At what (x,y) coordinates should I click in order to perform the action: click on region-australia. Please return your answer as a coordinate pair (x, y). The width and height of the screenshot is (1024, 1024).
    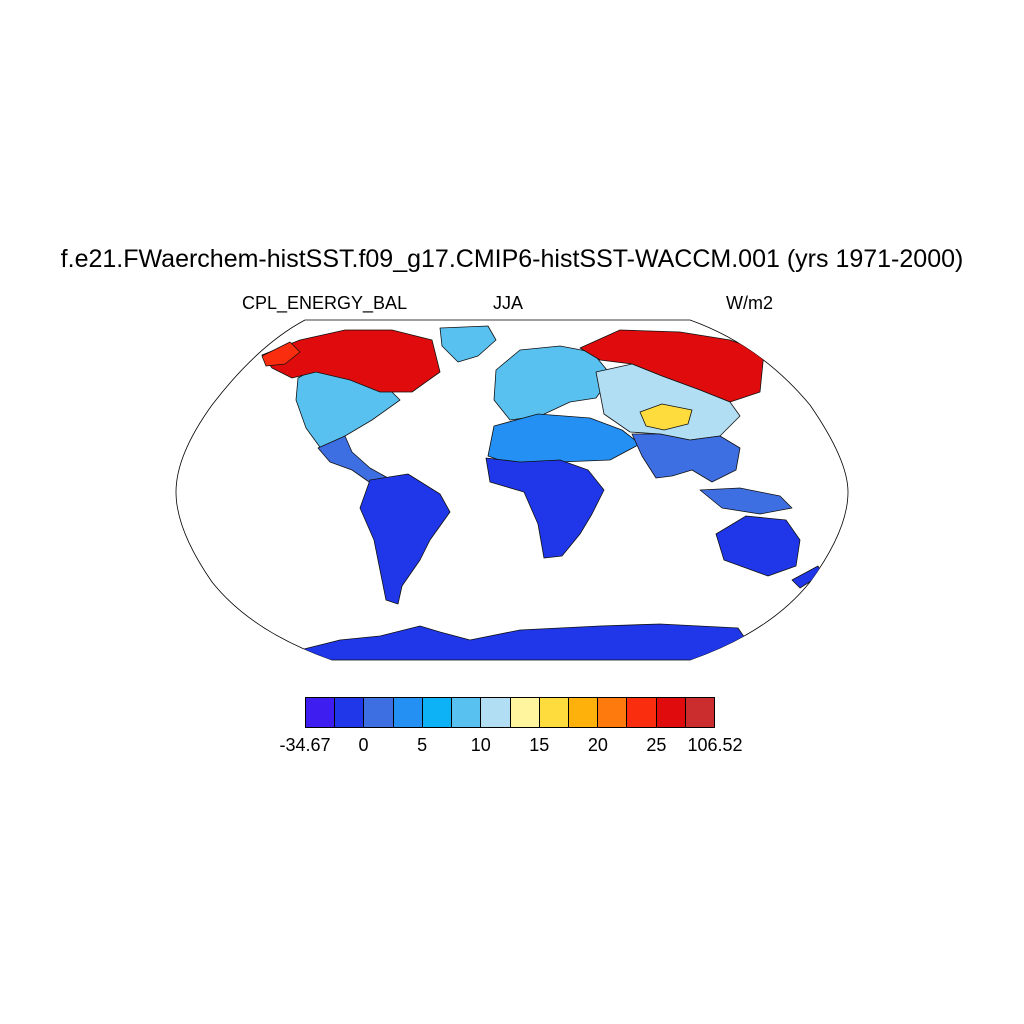
    Looking at the image, I should click on (758, 546).